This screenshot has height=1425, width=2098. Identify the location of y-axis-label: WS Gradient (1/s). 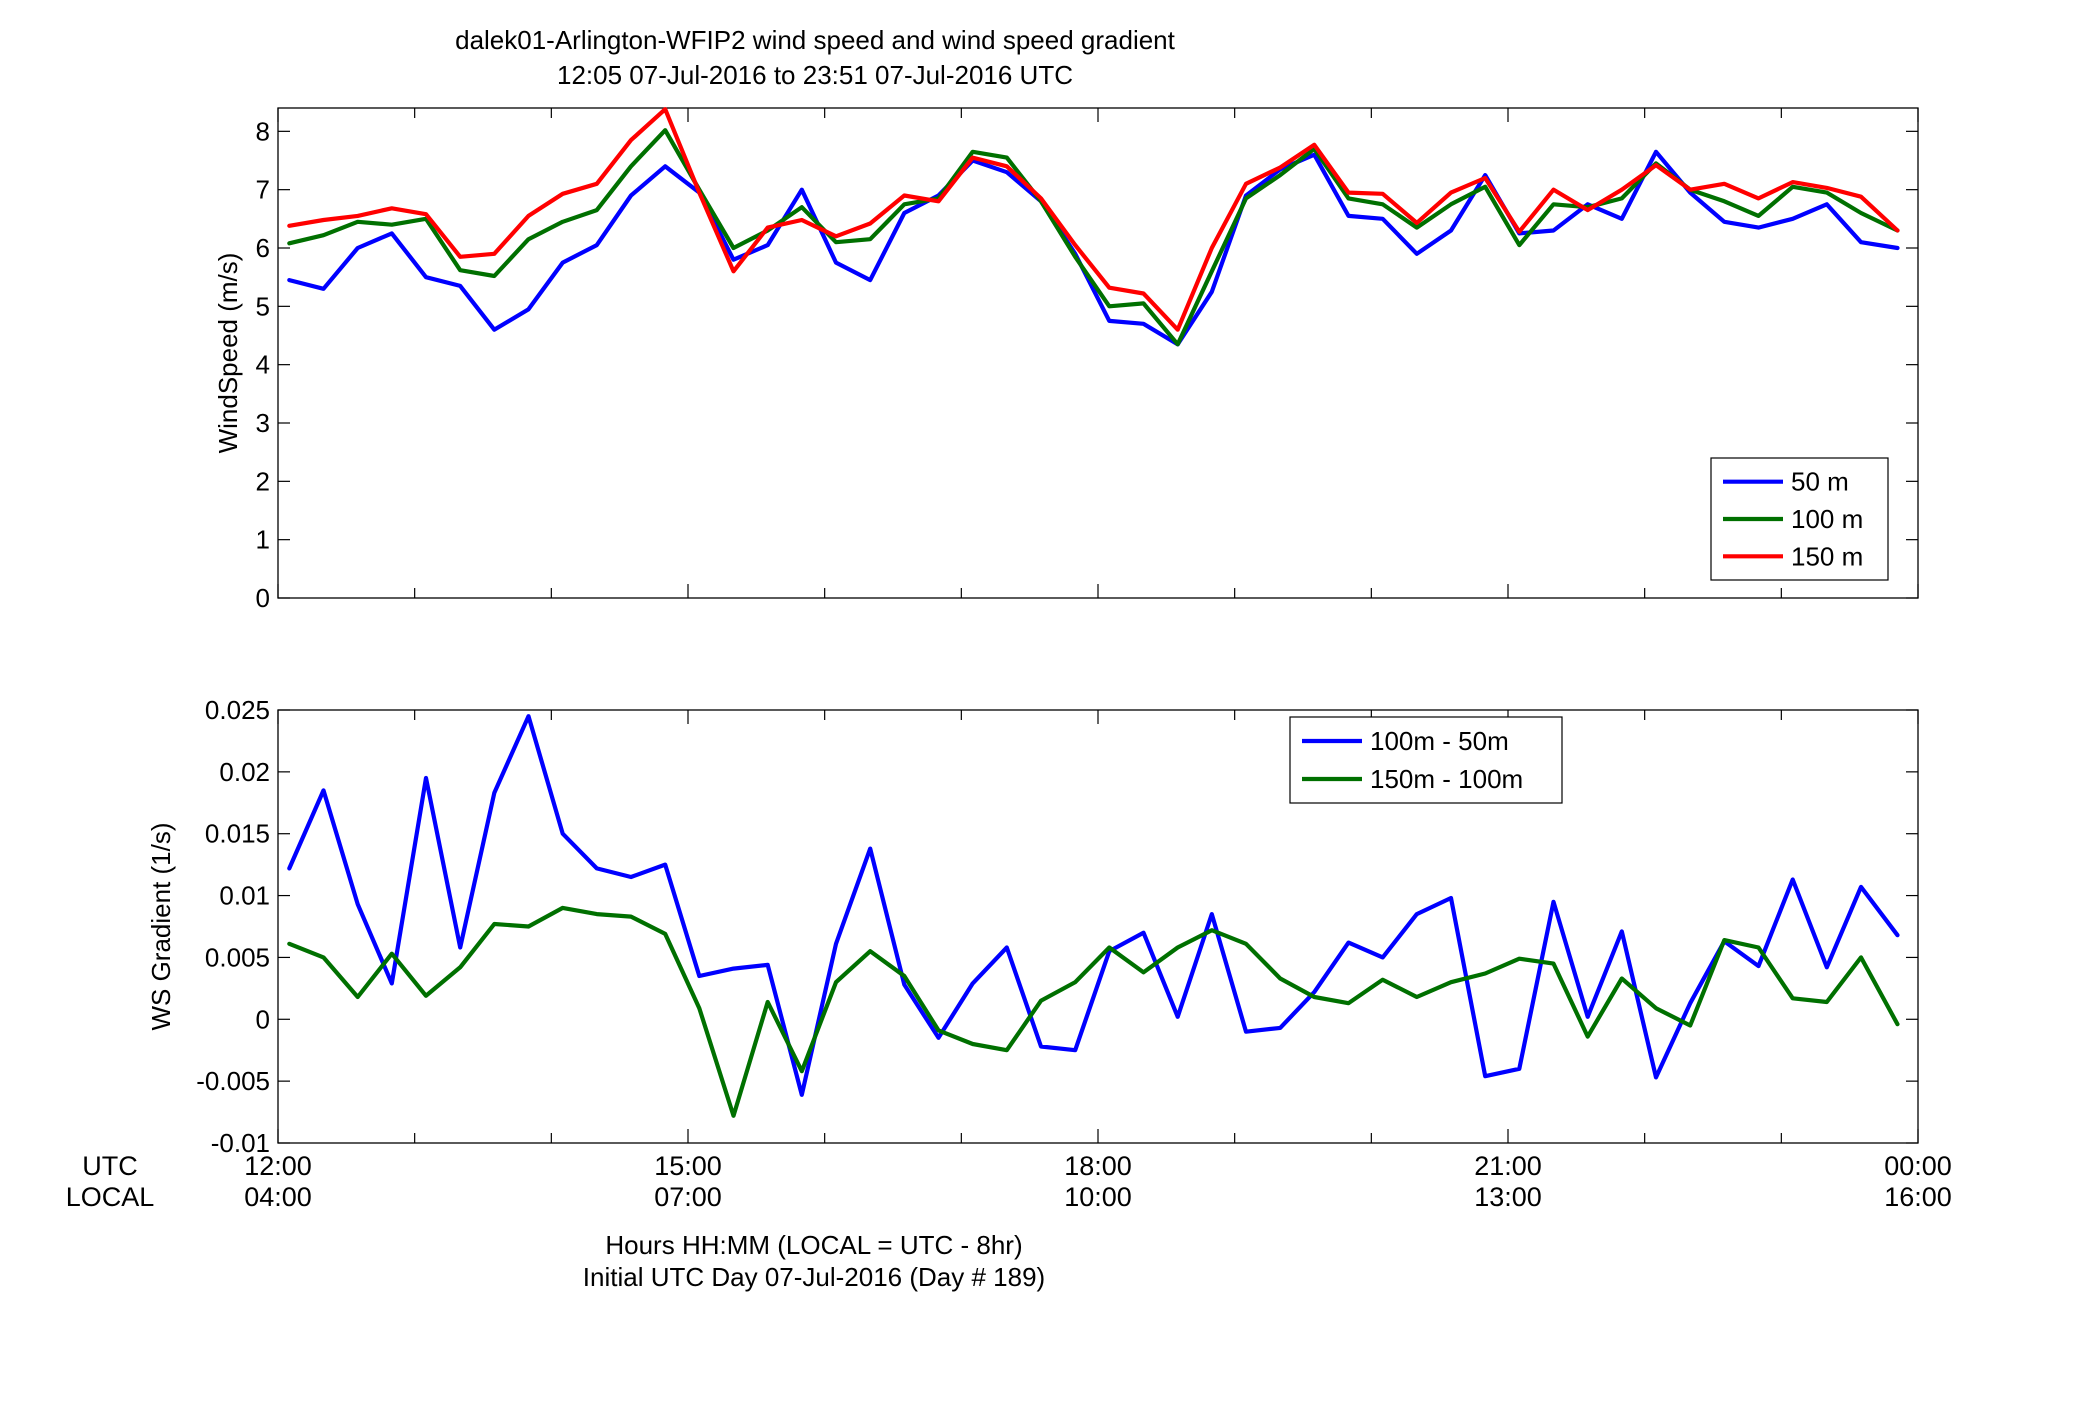
(161, 926).